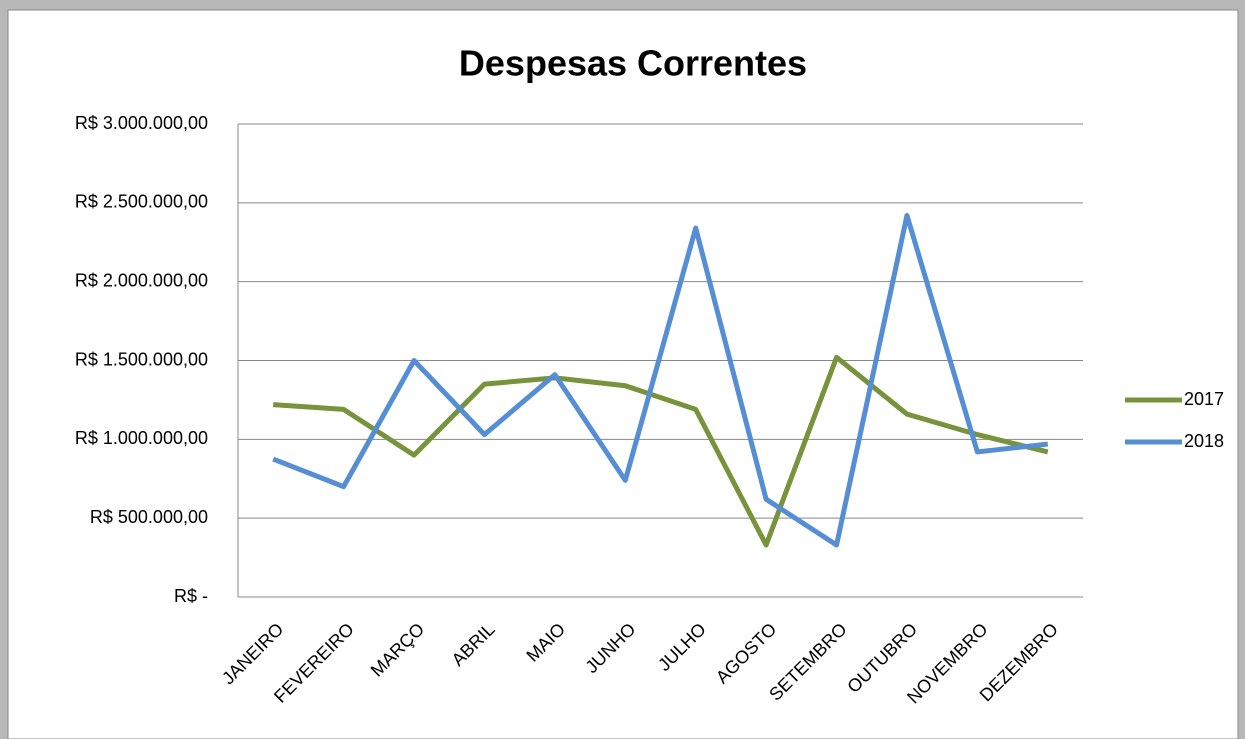 This screenshot has width=1245, height=739. What do you see at coordinates (141, 359) in the screenshot?
I see `y-tick-label: R$ 1.500.000,00` at bounding box center [141, 359].